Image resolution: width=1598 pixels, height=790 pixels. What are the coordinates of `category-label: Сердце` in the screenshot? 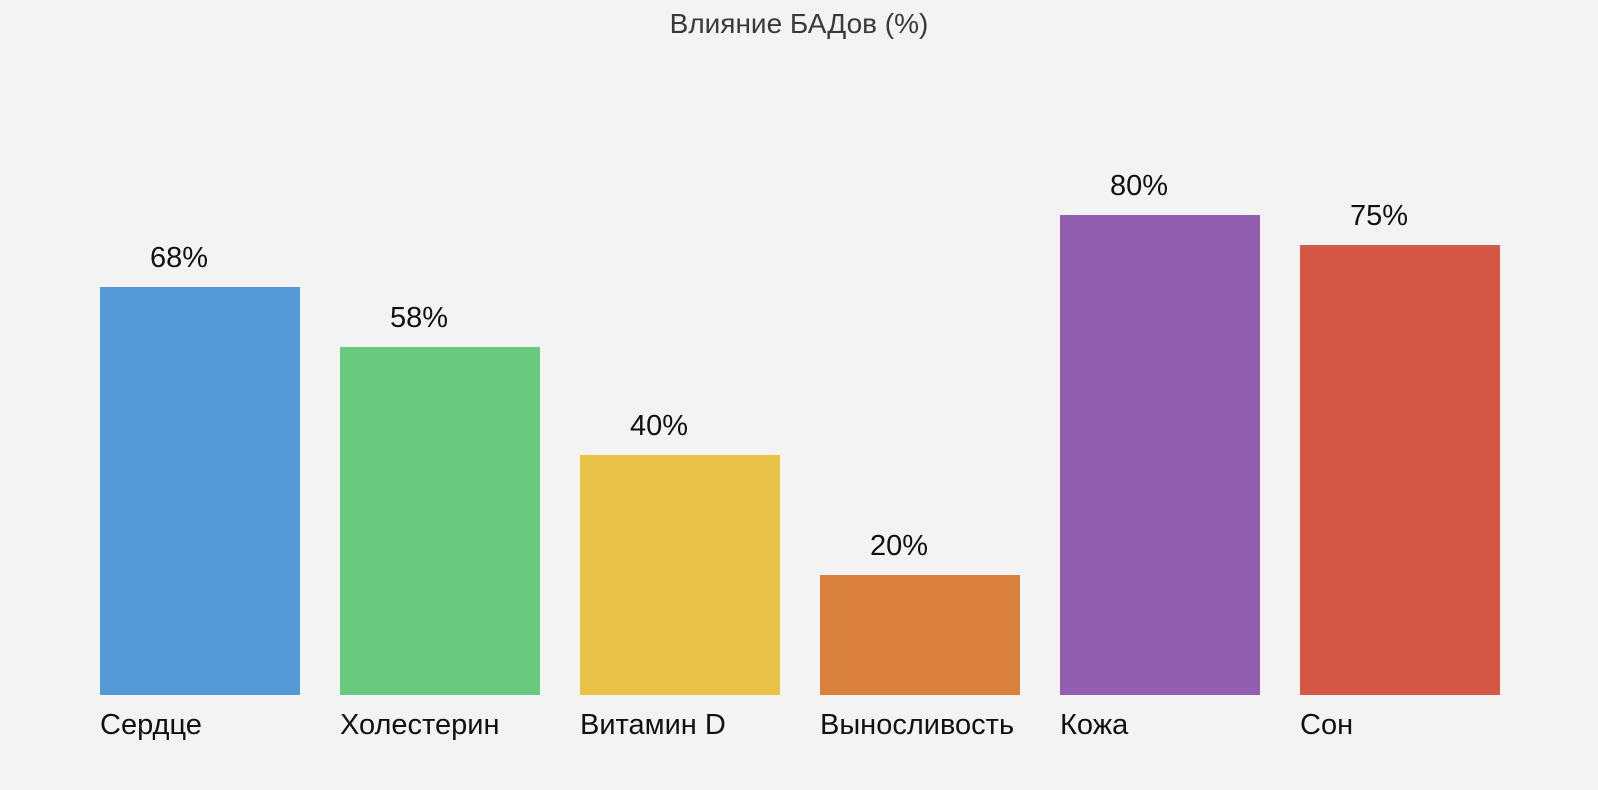 It's located at (151, 725).